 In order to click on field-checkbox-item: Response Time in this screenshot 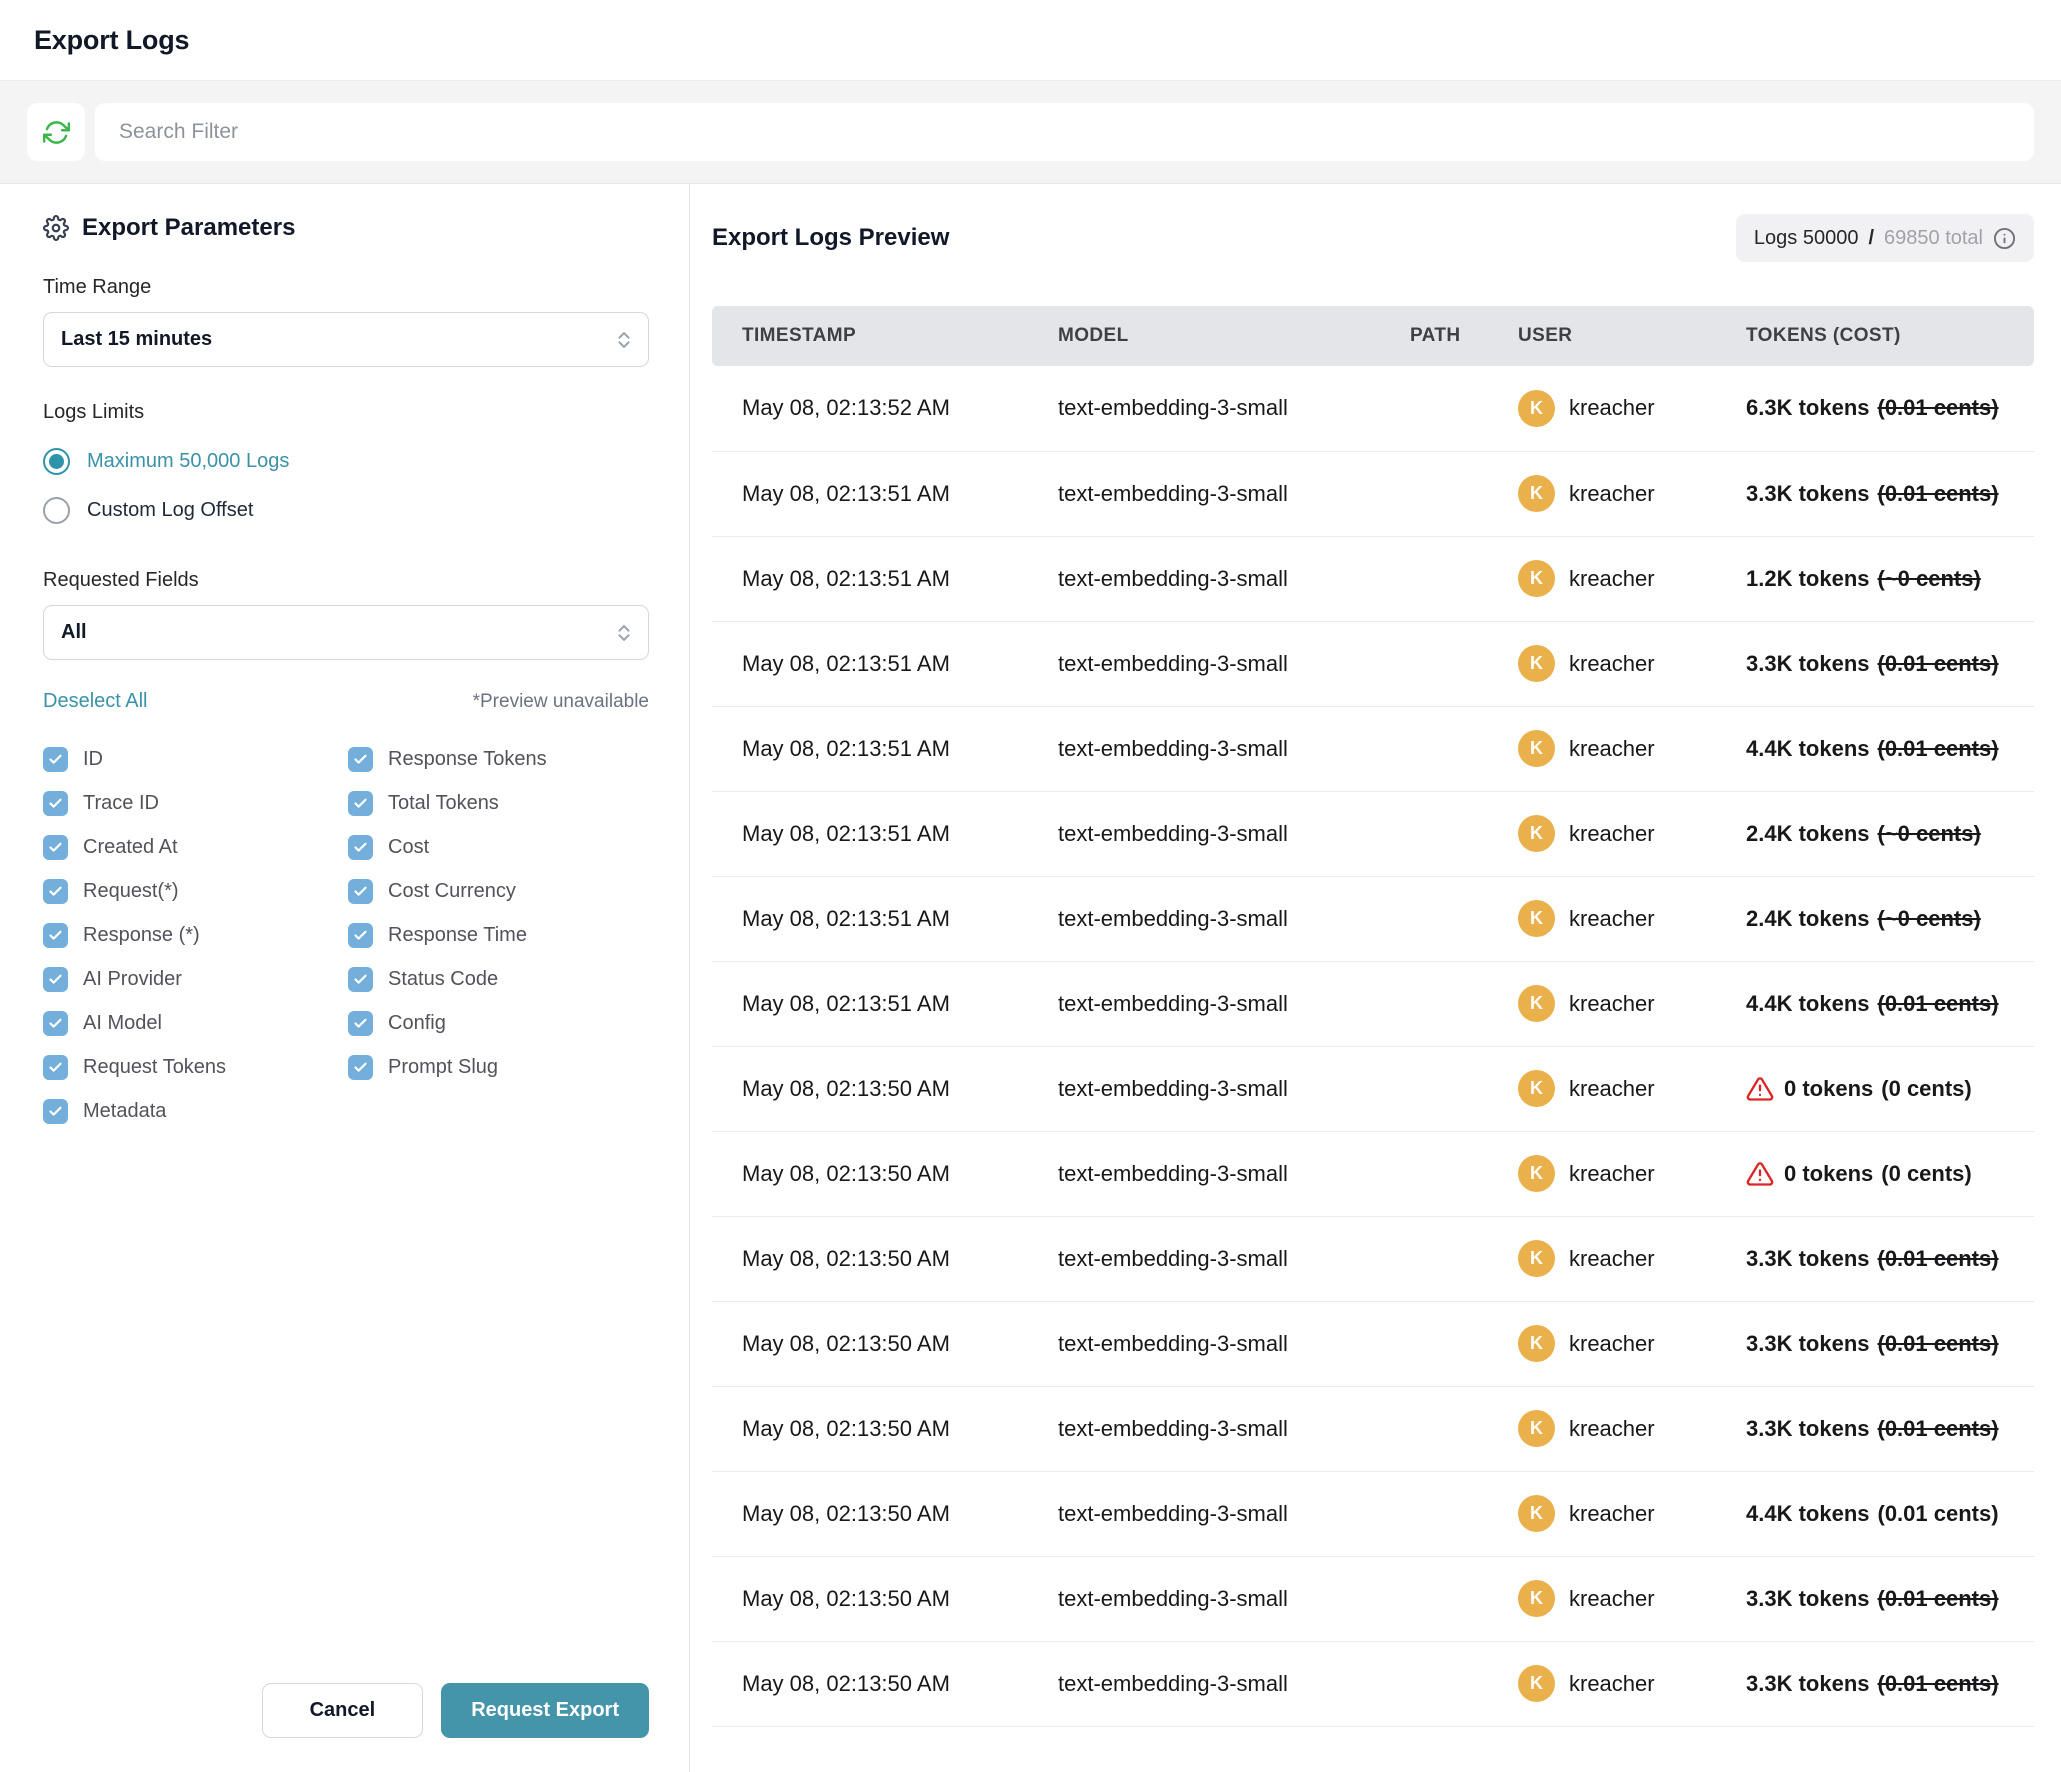, I will do `click(447, 935)`.